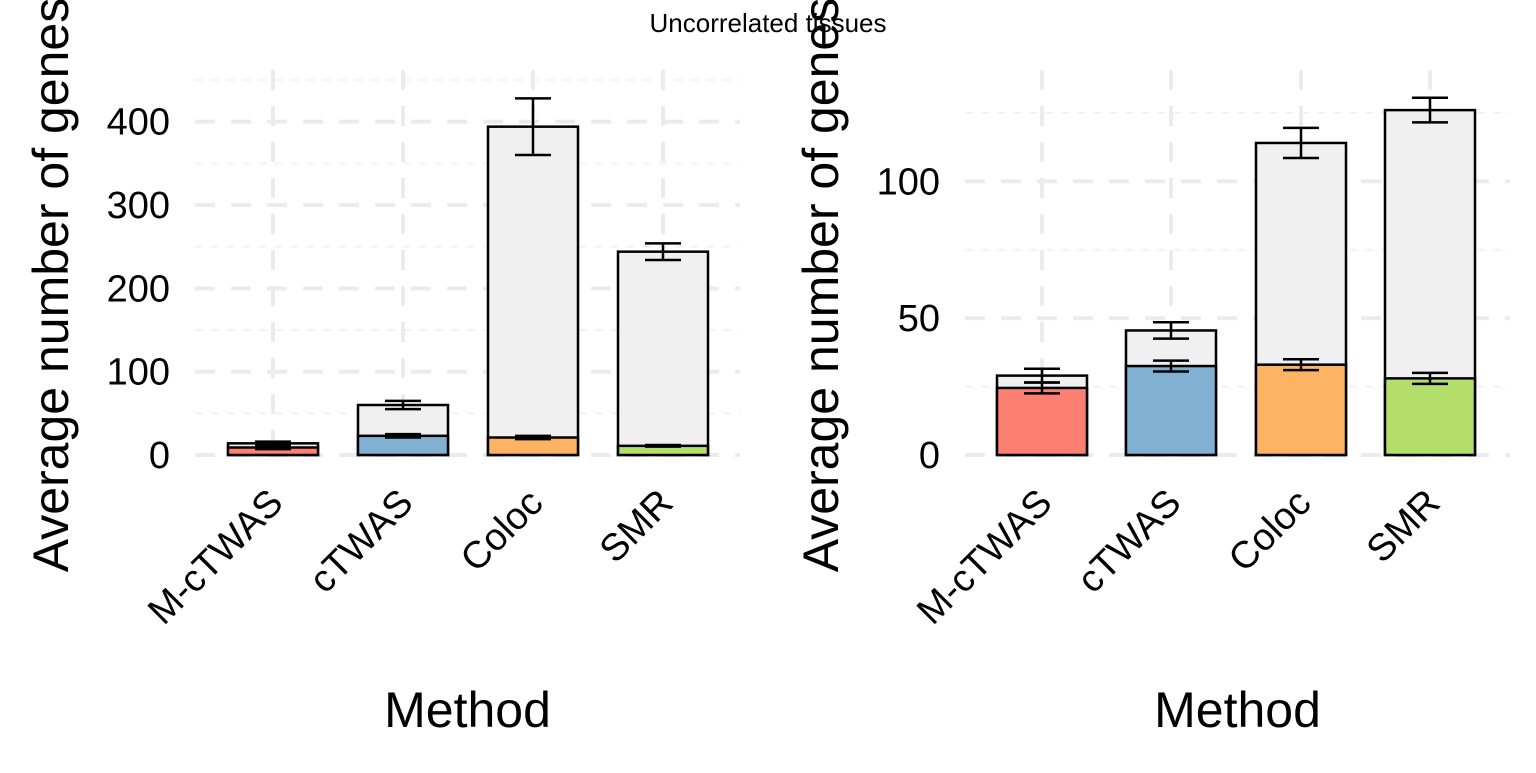  What do you see at coordinates (1042, 421) in the screenshot?
I see `bar-tp-m-ctwas` at bounding box center [1042, 421].